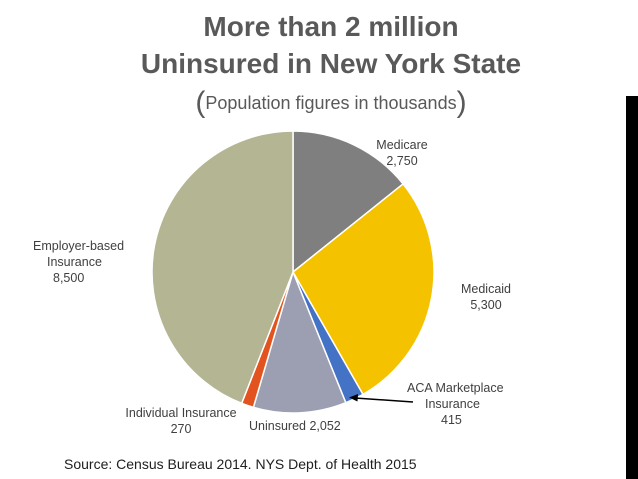 The height and width of the screenshot is (479, 638). Describe the element at coordinates (384, 400) in the screenshot. I see `aca-leader-line` at that location.